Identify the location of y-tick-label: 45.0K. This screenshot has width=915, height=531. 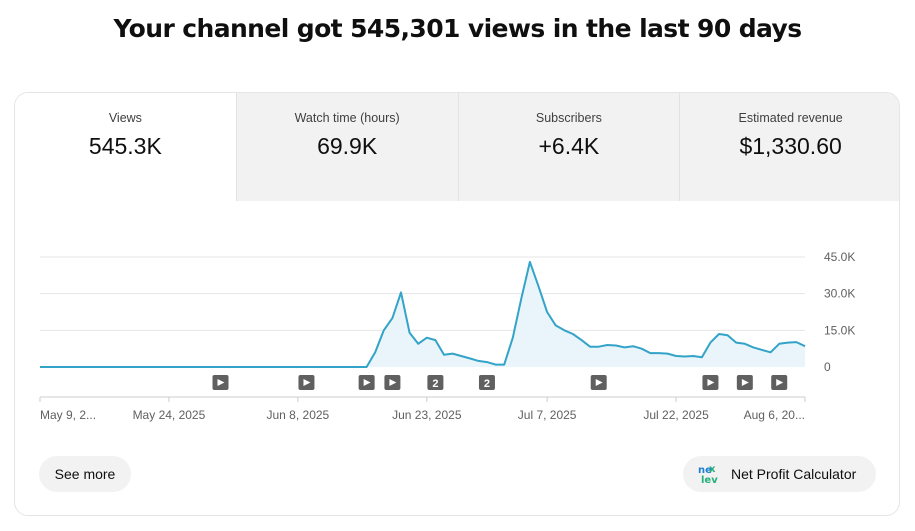
(839, 257).